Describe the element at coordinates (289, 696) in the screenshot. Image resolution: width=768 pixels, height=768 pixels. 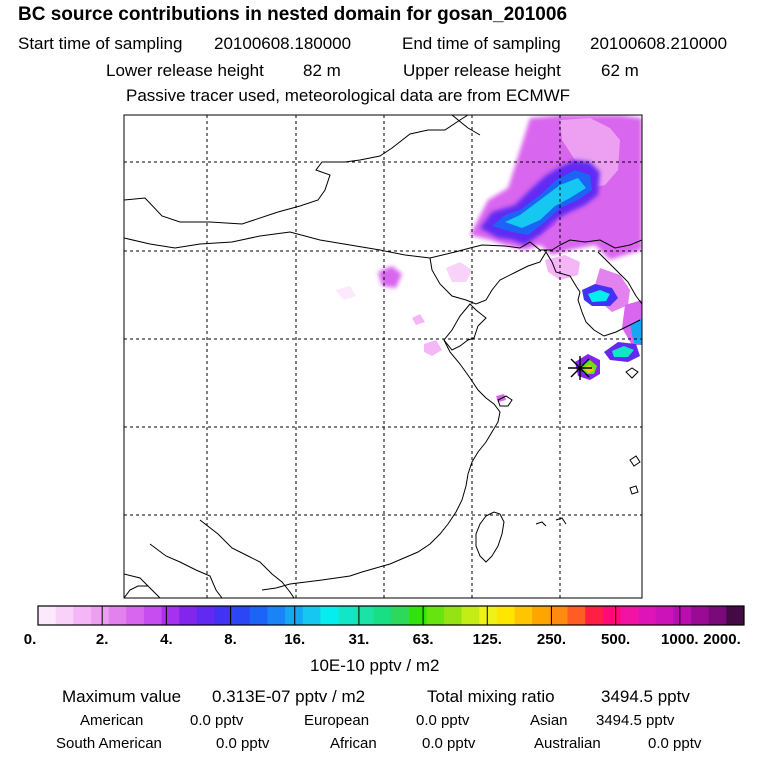
I see `max-value: 0.313E-07 pptv / m2` at that location.